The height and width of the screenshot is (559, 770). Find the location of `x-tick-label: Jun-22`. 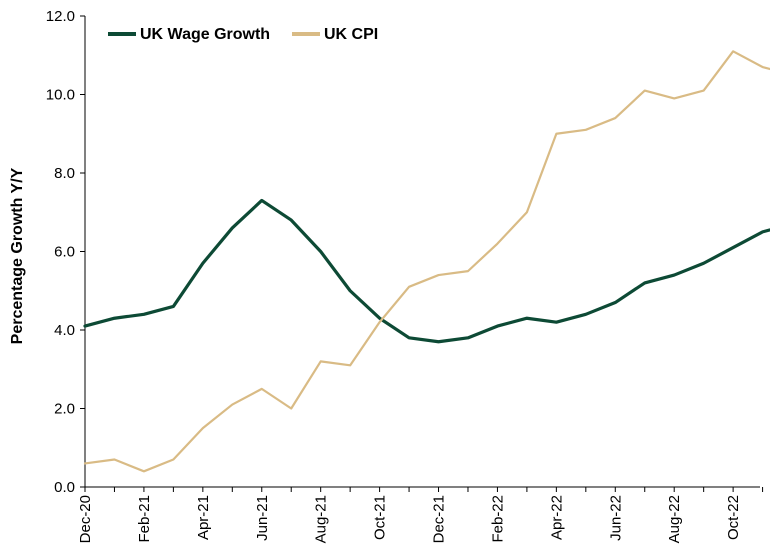

x-tick-label: Jun-22 is located at coordinates (615, 518).